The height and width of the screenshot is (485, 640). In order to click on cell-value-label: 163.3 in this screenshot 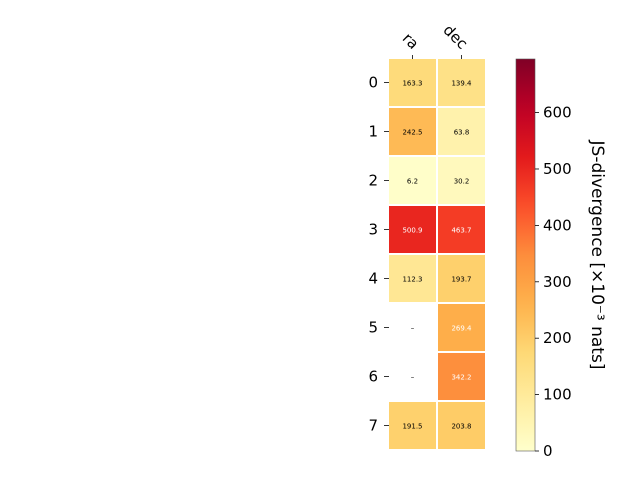, I will do `click(412, 84)`.